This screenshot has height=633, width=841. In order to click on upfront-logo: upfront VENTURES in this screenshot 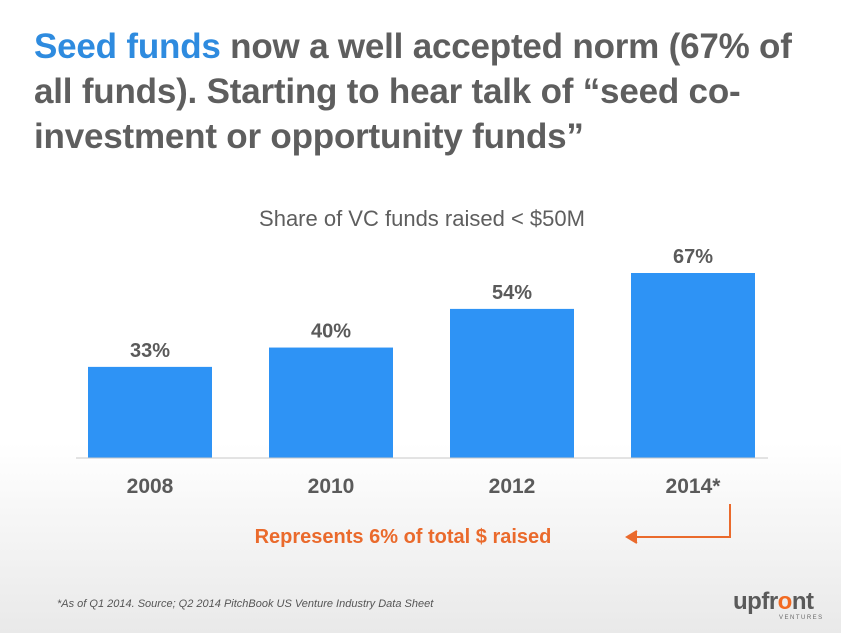, I will do `click(783, 606)`.